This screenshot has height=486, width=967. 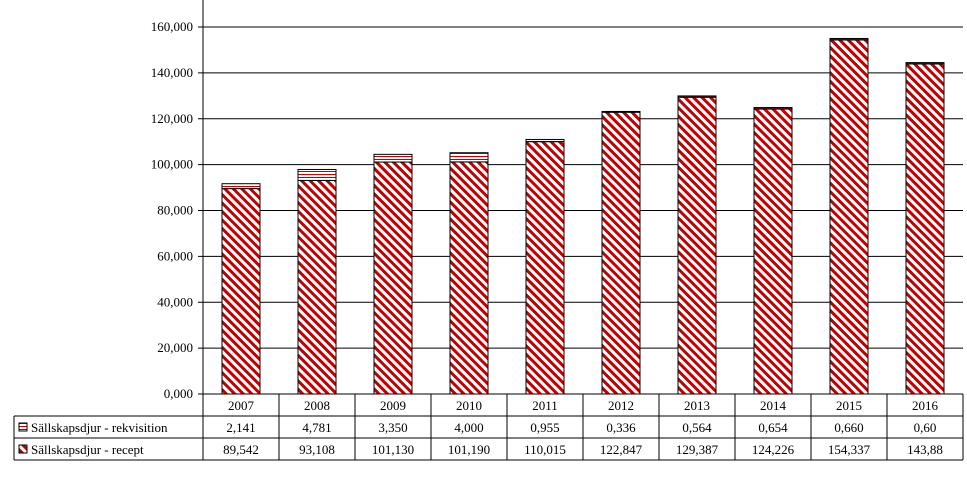 I want to click on data-label: 3,350, so click(x=392, y=427).